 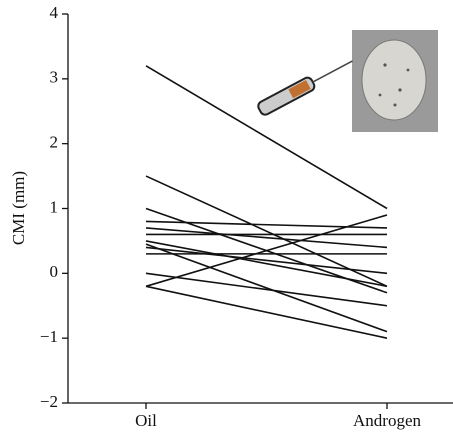 I want to click on x-tick-label: Oil, so click(x=146, y=420).